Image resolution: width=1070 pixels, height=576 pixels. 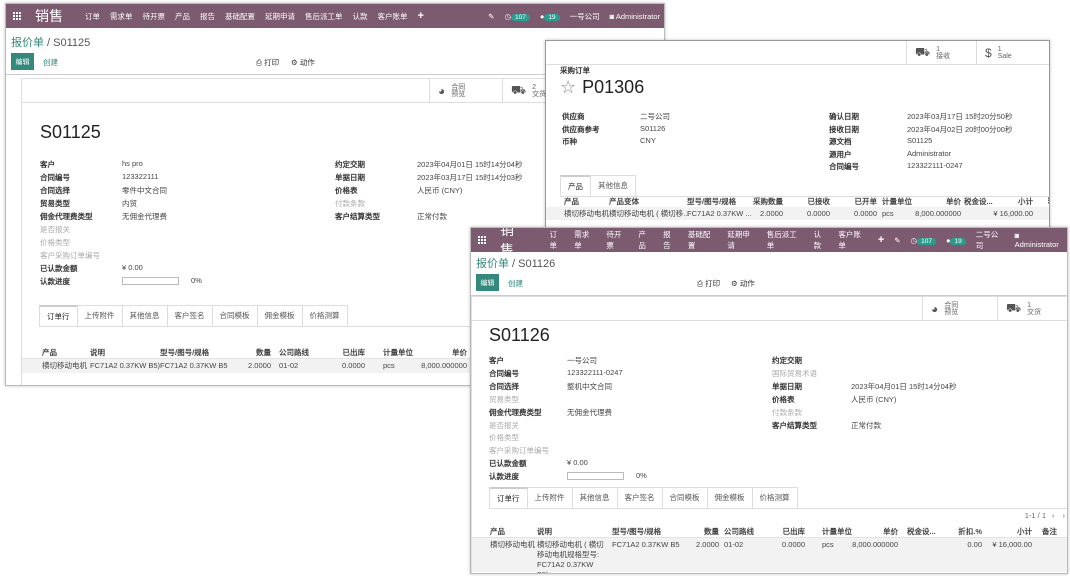 What do you see at coordinates (943, 53) in the screenshot?
I see `stat-button-truck: ⛟ 1 接收` at bounding box center [943, 53].